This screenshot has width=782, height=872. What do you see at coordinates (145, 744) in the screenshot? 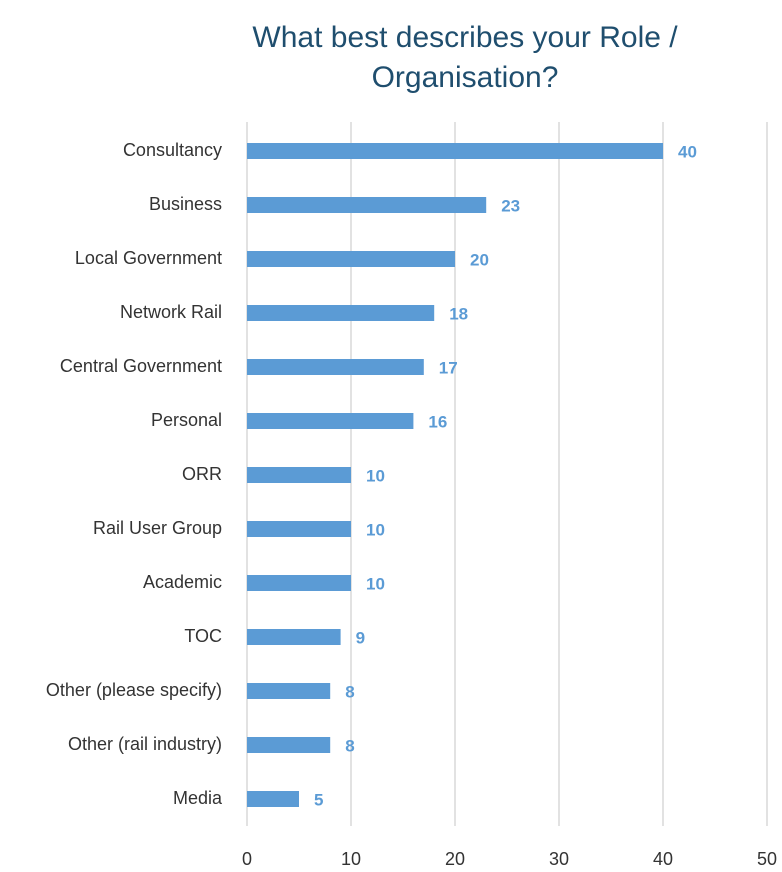
I see `y-tick-label: Other (rail industry)` at bounding box center [145, 744].